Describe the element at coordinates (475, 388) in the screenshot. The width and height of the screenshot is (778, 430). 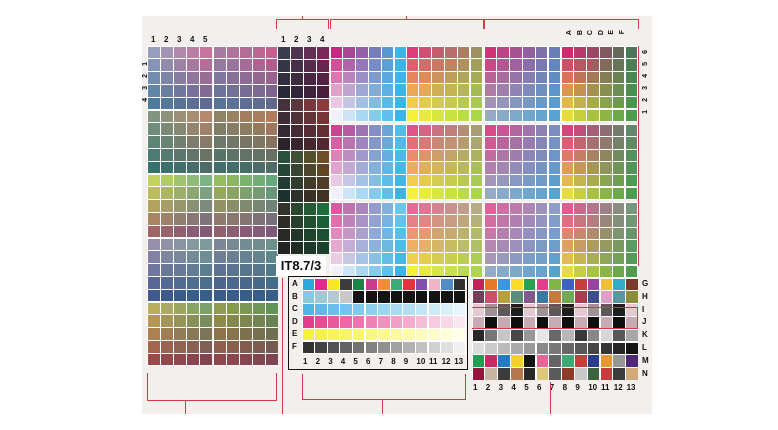
I see `column-label: 1` at that location.